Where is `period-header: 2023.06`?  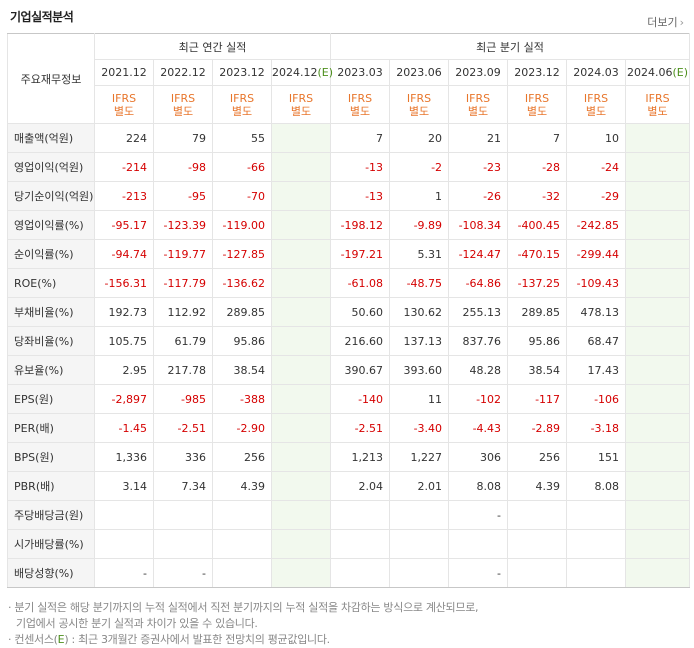
period-header: 2023.06 is located at coordinates (419, 72).